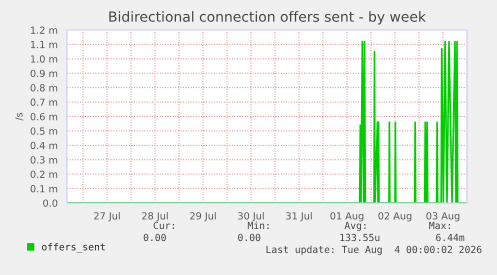  I want to click on x-tick-label: 02 Aug, so click(395, 217).